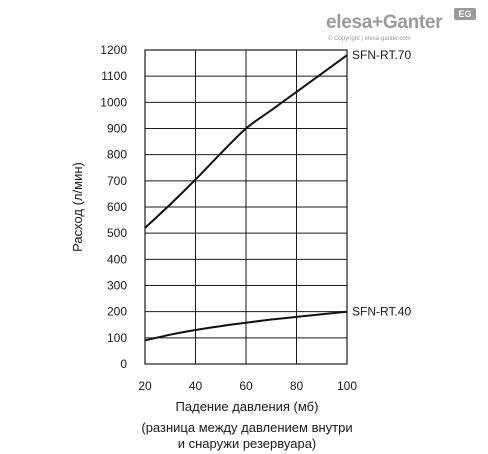  What do you see at coordinates (247, 443) in the screenshot?
I see `note-line-2: и снаружи резервуара)` at bounding box center [247, 443].